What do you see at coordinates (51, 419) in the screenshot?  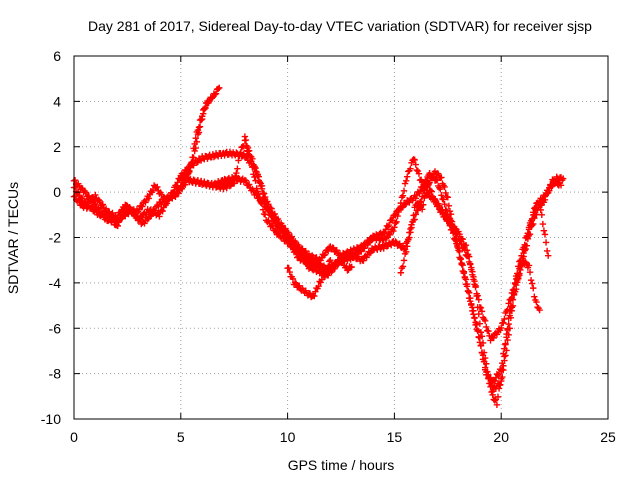 I see `y-tick-label: -10` at bounding box center [51, 419].